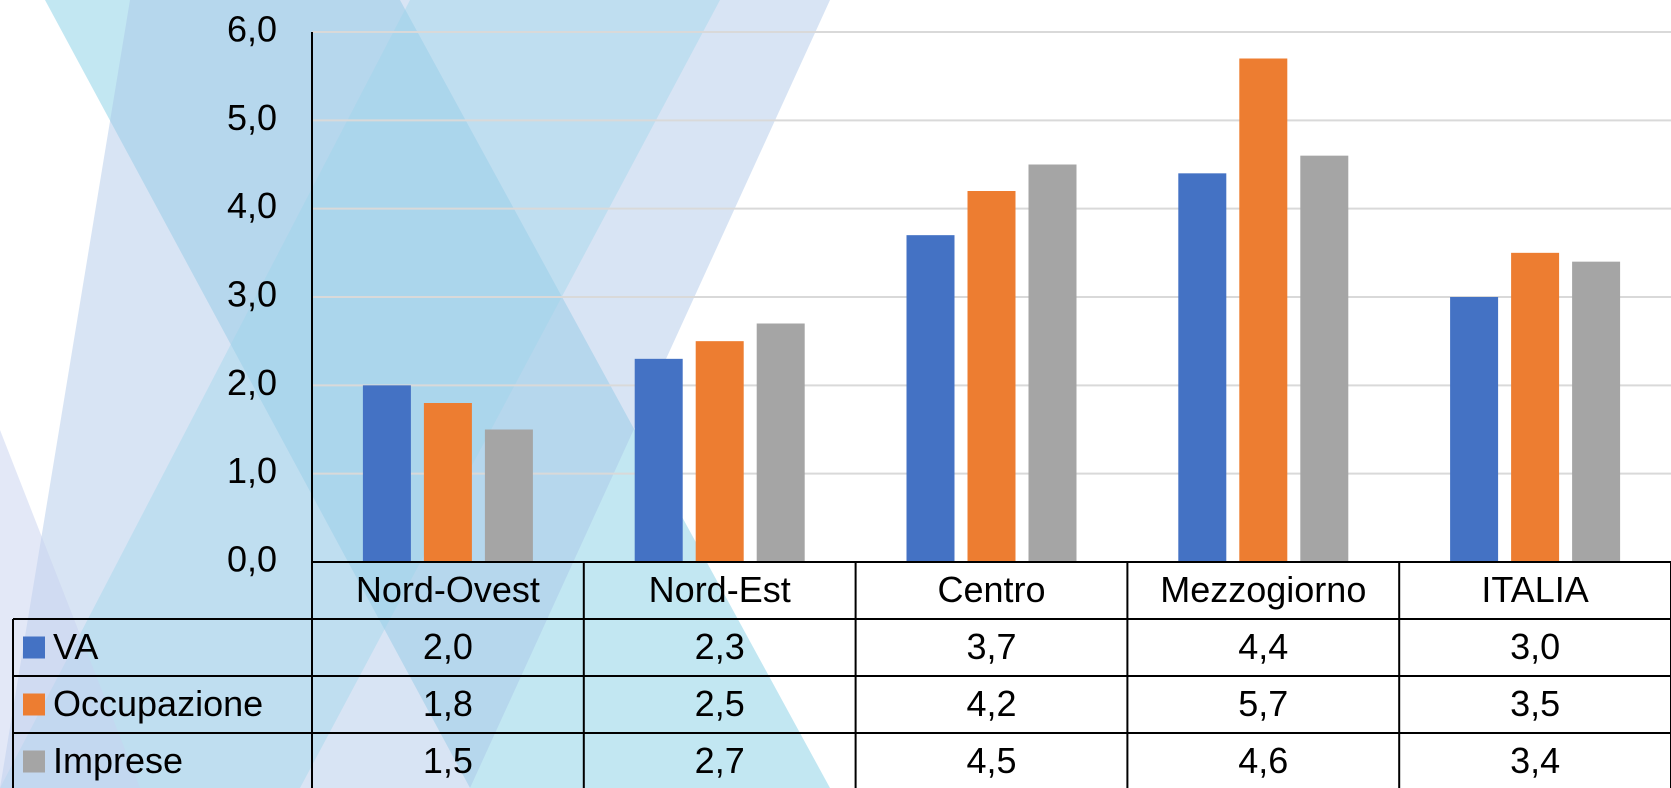 The width and height of the screenshot is (1671, 788). Describe the element at coordinates (1535, 646) in the screenshot. I see `table-value: 3,0` at that location.